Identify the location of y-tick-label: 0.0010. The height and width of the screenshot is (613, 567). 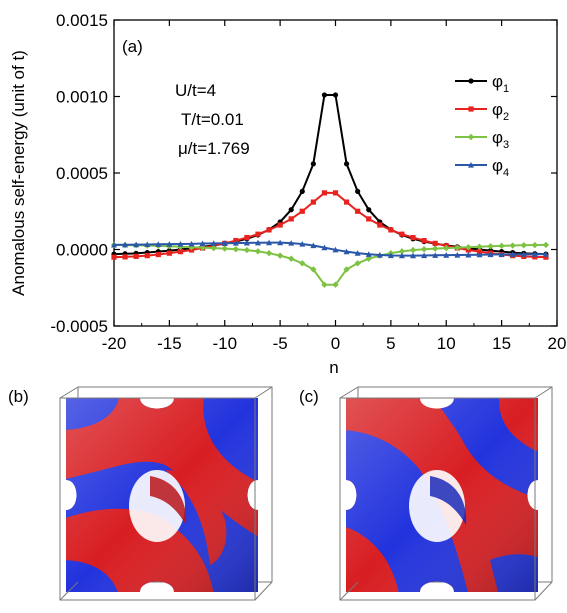
(82, 97).